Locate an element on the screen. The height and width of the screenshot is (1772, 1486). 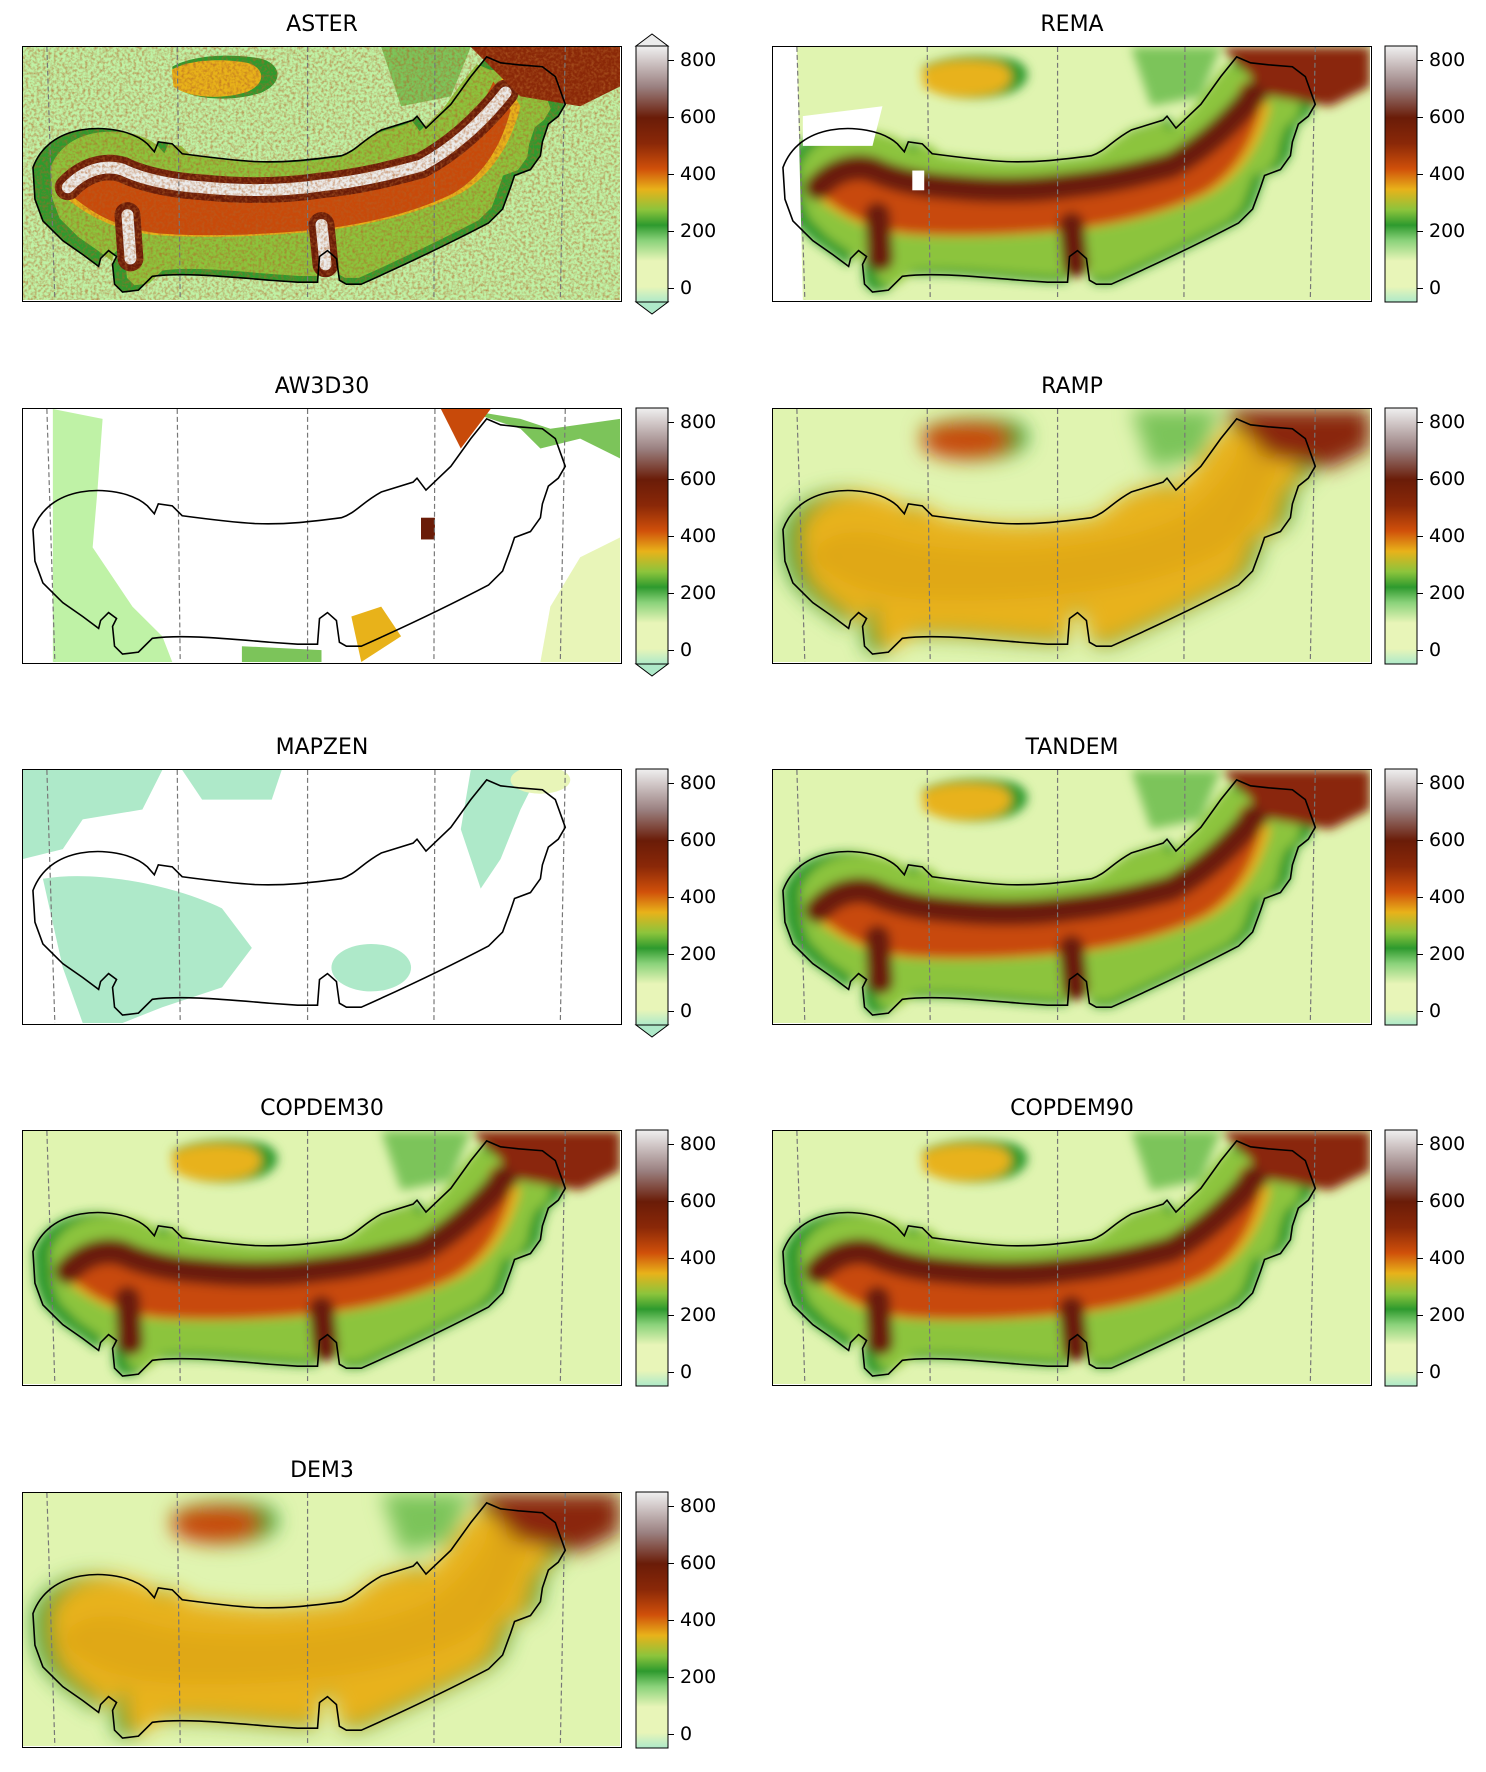
panel-title: COPDEM30 is located at coordinates (322, 1108).